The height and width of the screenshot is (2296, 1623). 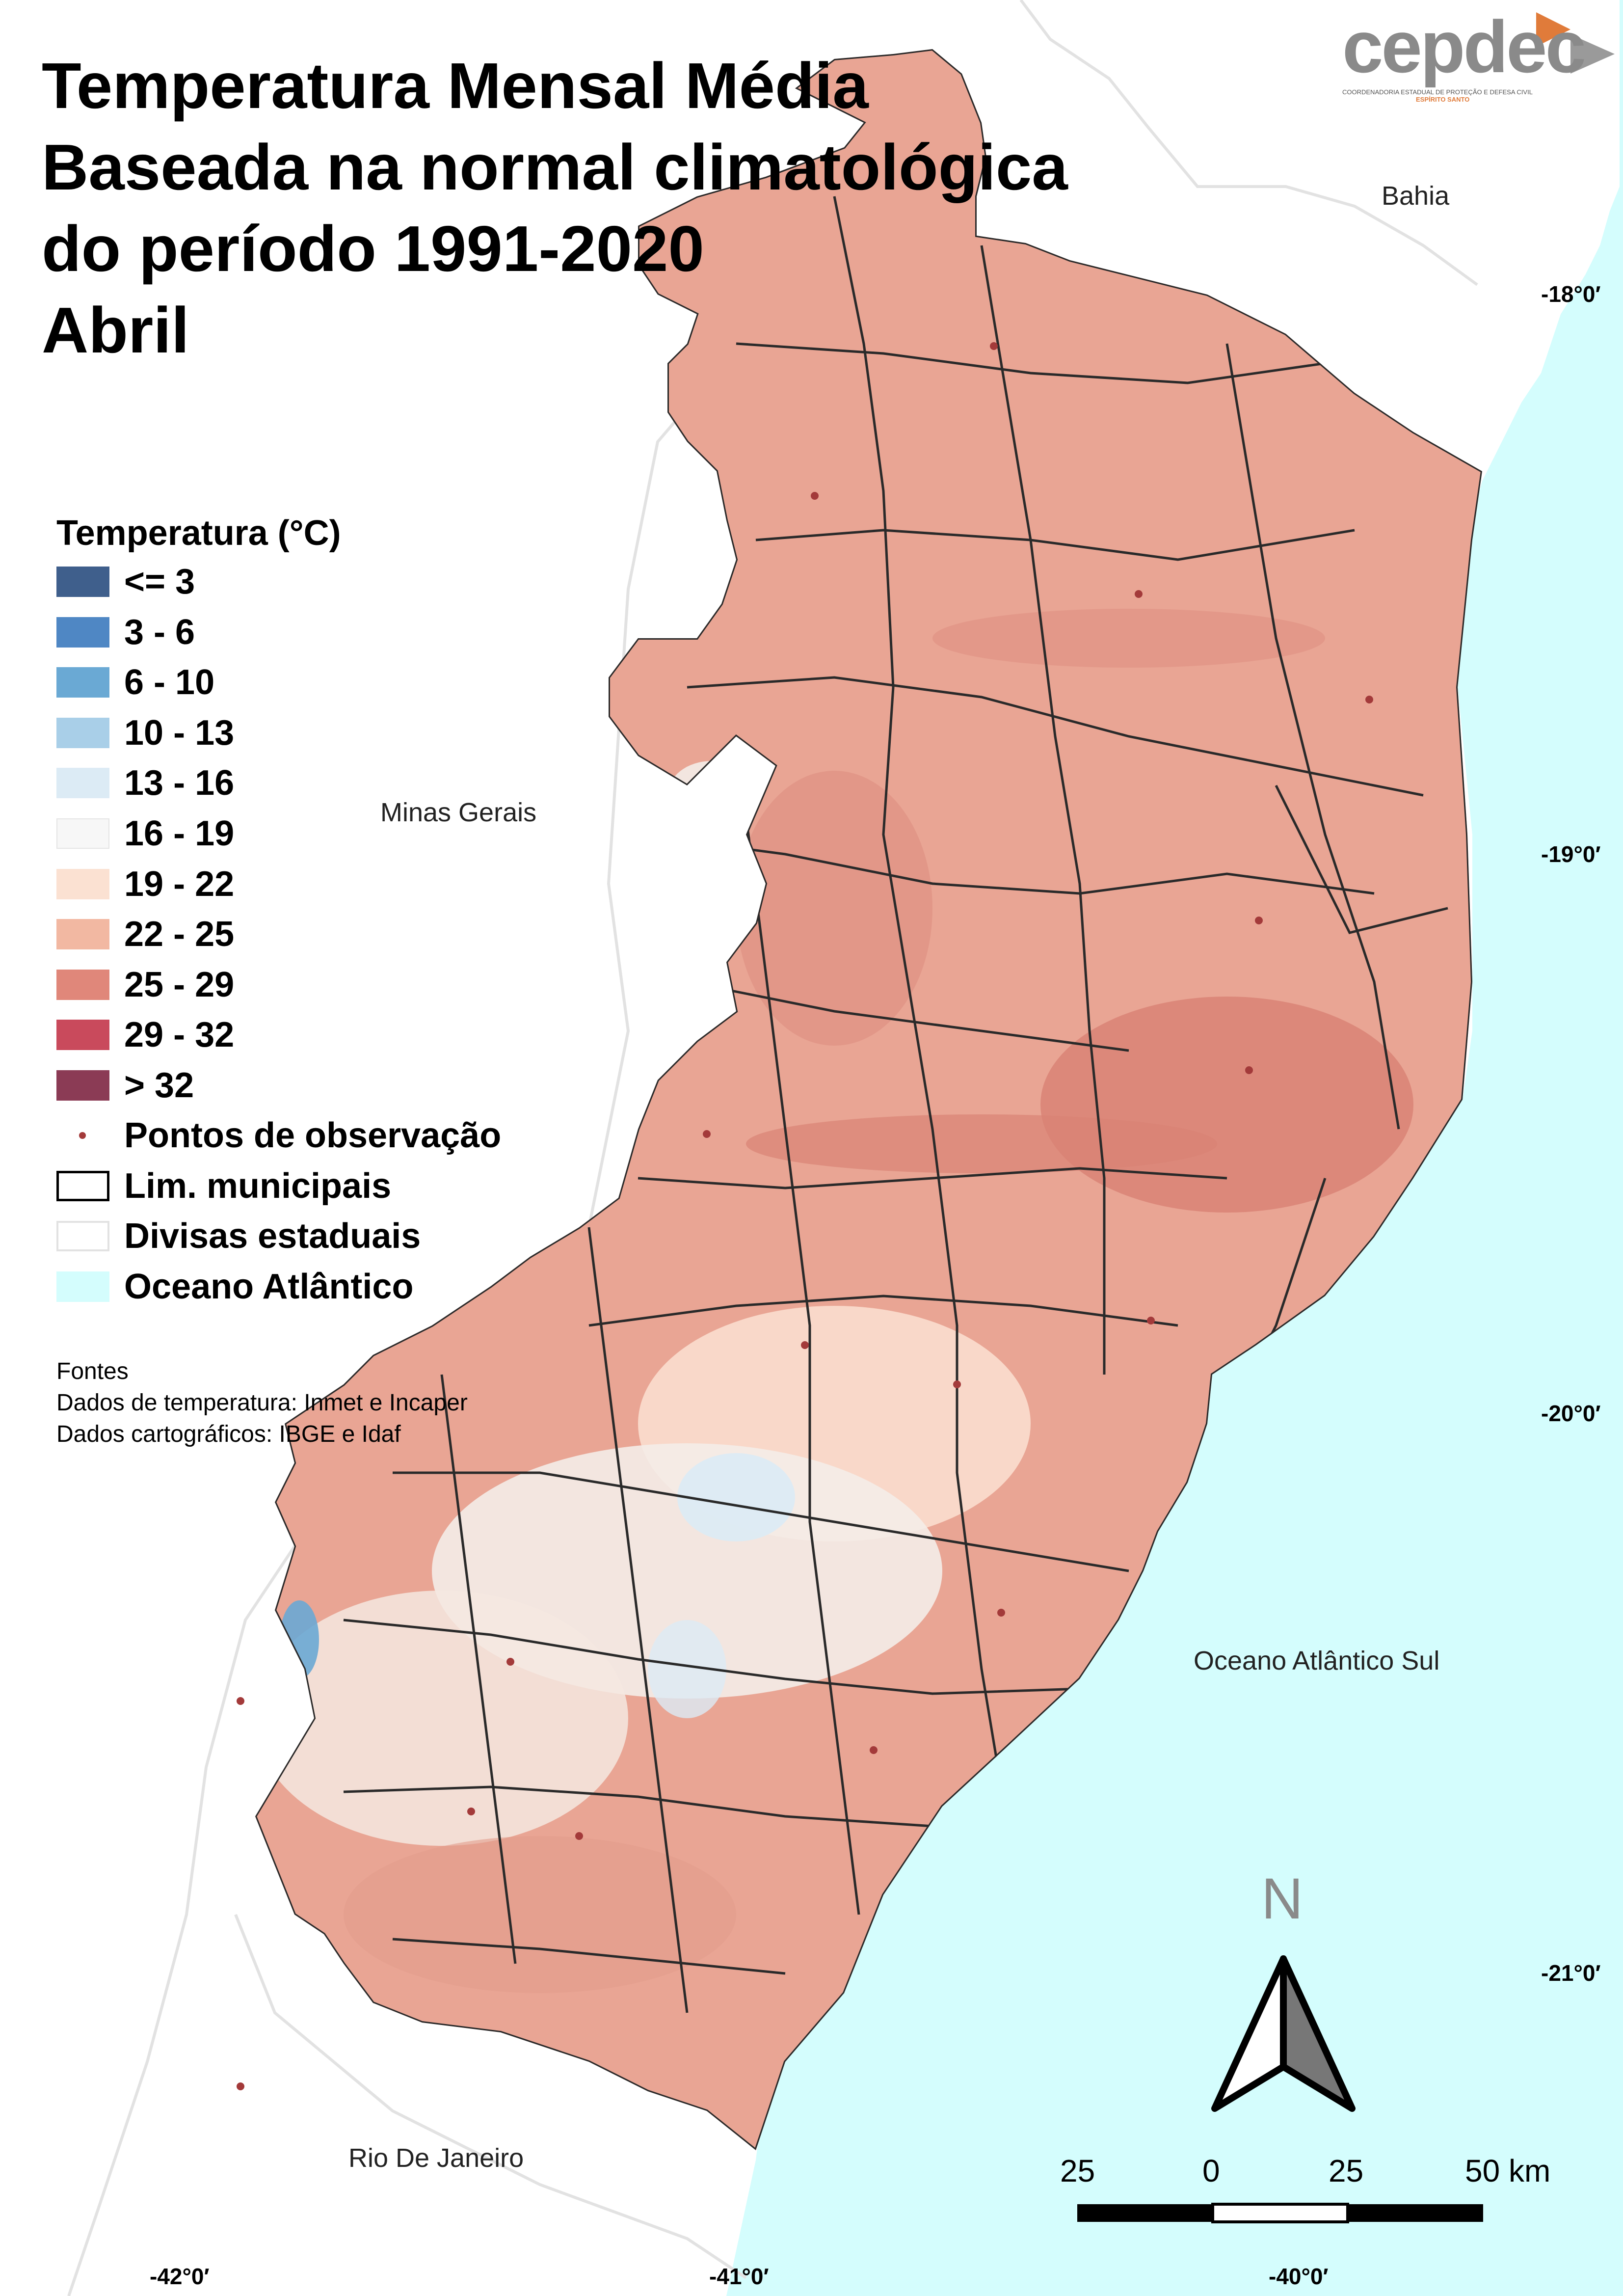 I want to click on legend-item: 19 - 22, so click(x=145, y=884).